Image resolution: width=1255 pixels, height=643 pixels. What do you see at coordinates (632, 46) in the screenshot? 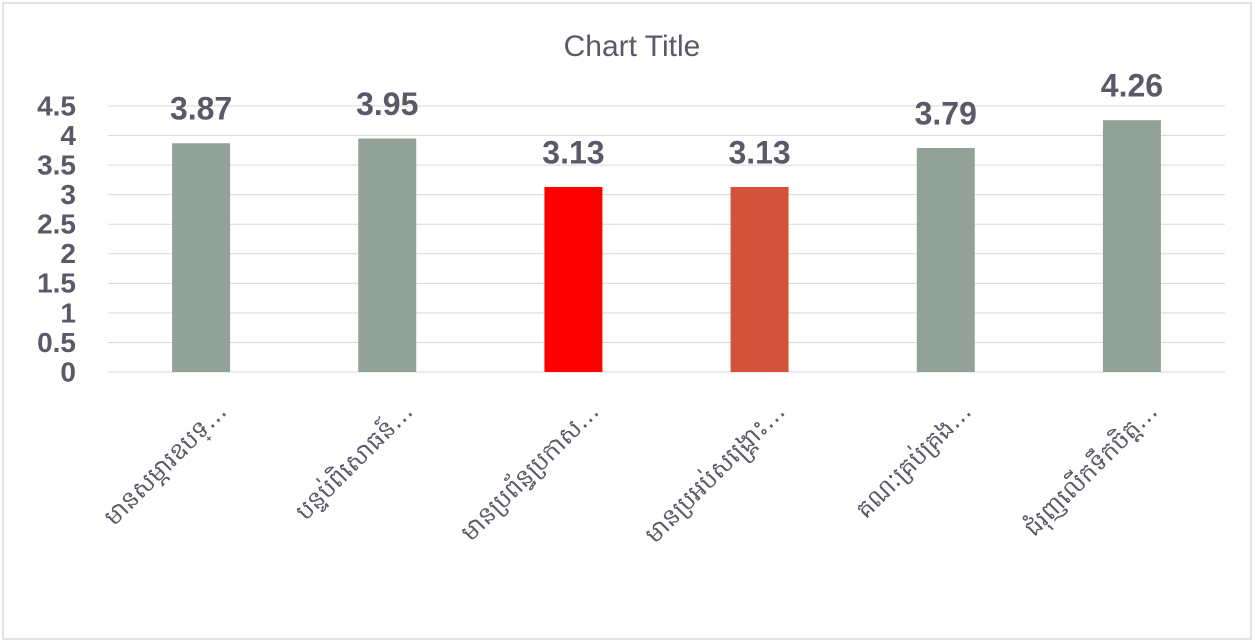
I see `chart-title: Chart Title` at bounding box center [632, 46].